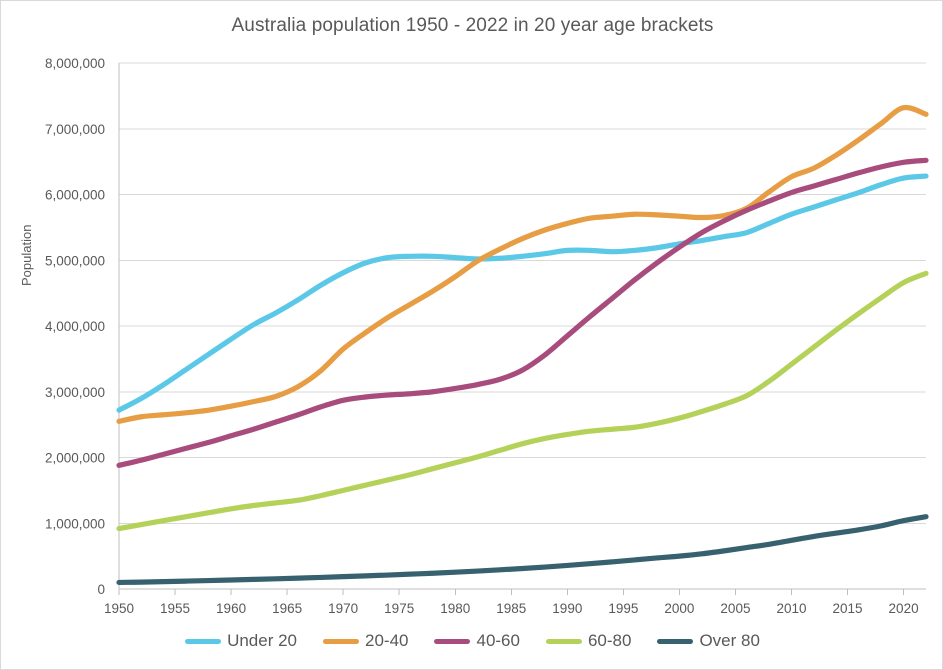 This screenshot has height=670, width=943. I want to click on legend-item-40-60: 40-60, so click(477, 641).